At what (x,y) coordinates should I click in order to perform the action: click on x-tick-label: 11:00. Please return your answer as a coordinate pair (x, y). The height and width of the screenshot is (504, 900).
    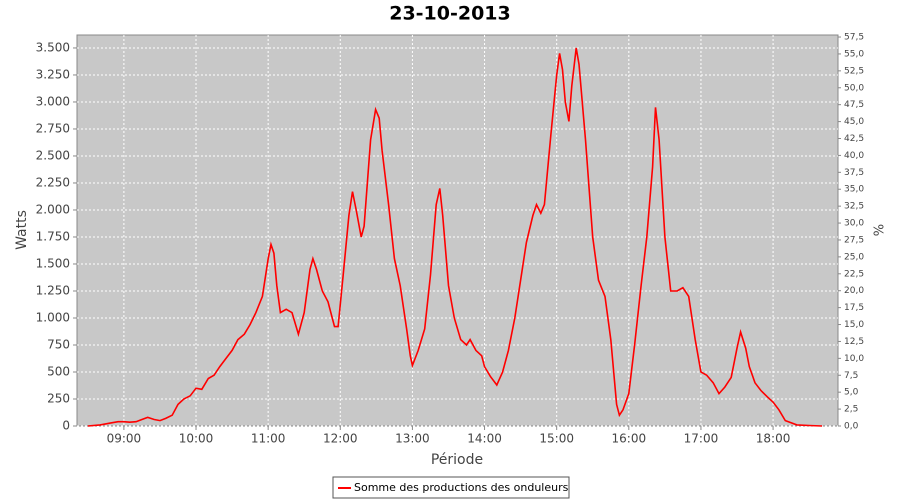
    Looking at the image, I should click on (268, 439).